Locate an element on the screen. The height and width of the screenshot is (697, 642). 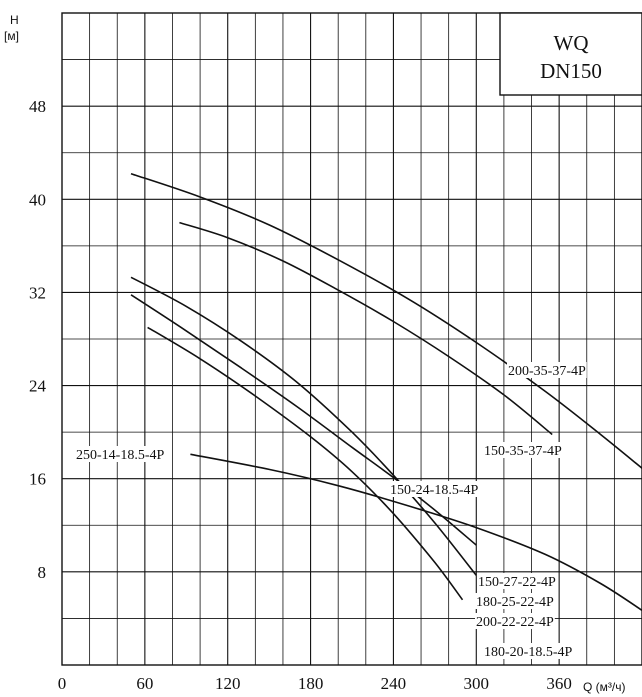
x-tick-label: 300 is located at coordinates (477, 683).